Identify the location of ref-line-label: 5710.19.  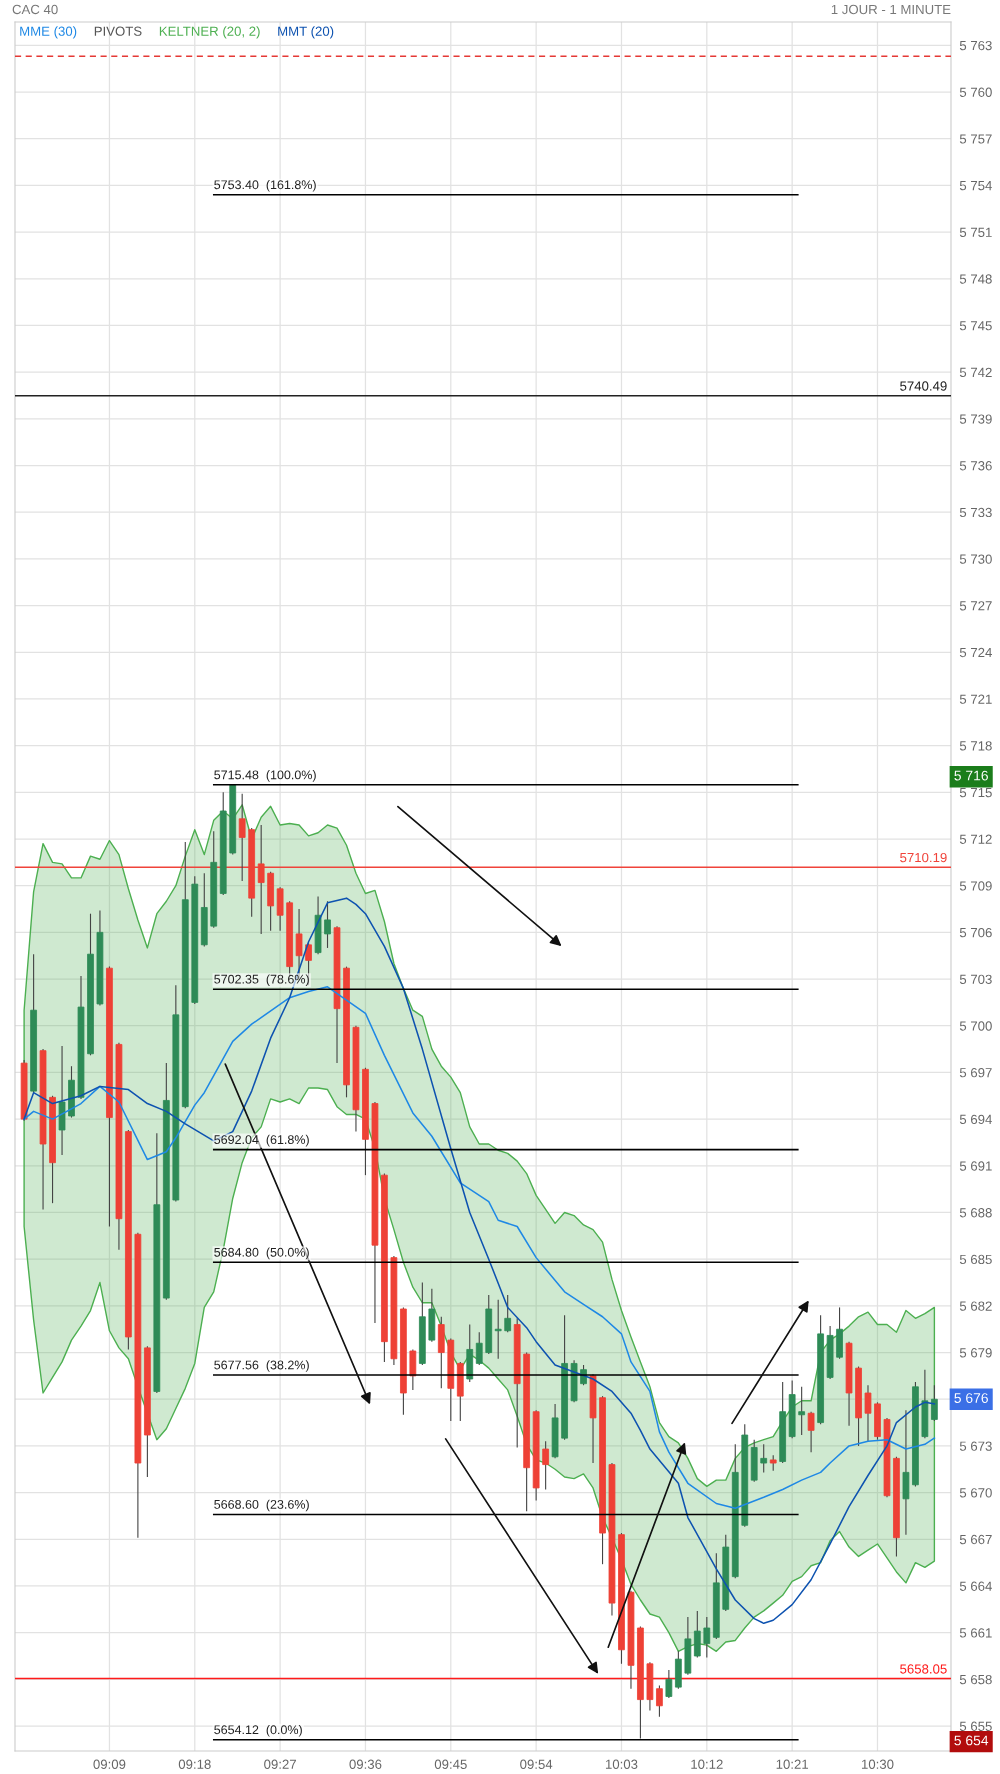
(923, 857).